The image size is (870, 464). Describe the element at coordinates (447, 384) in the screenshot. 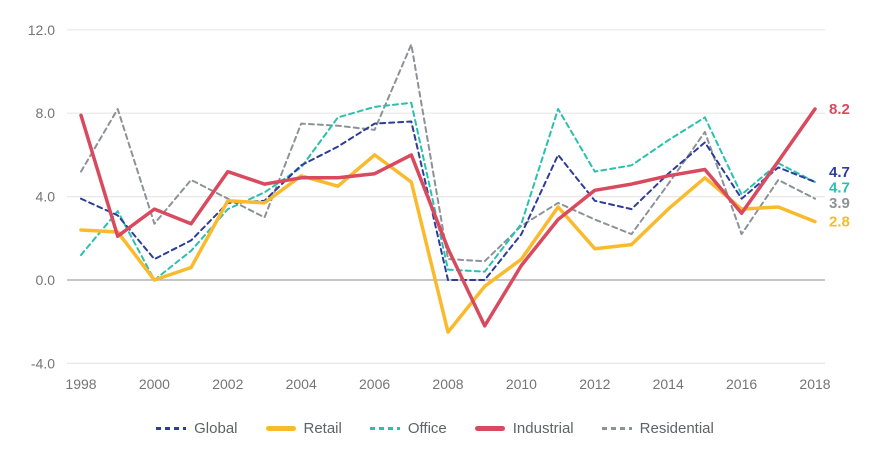

I see `x-axis-tick-label: 2008` at that location.